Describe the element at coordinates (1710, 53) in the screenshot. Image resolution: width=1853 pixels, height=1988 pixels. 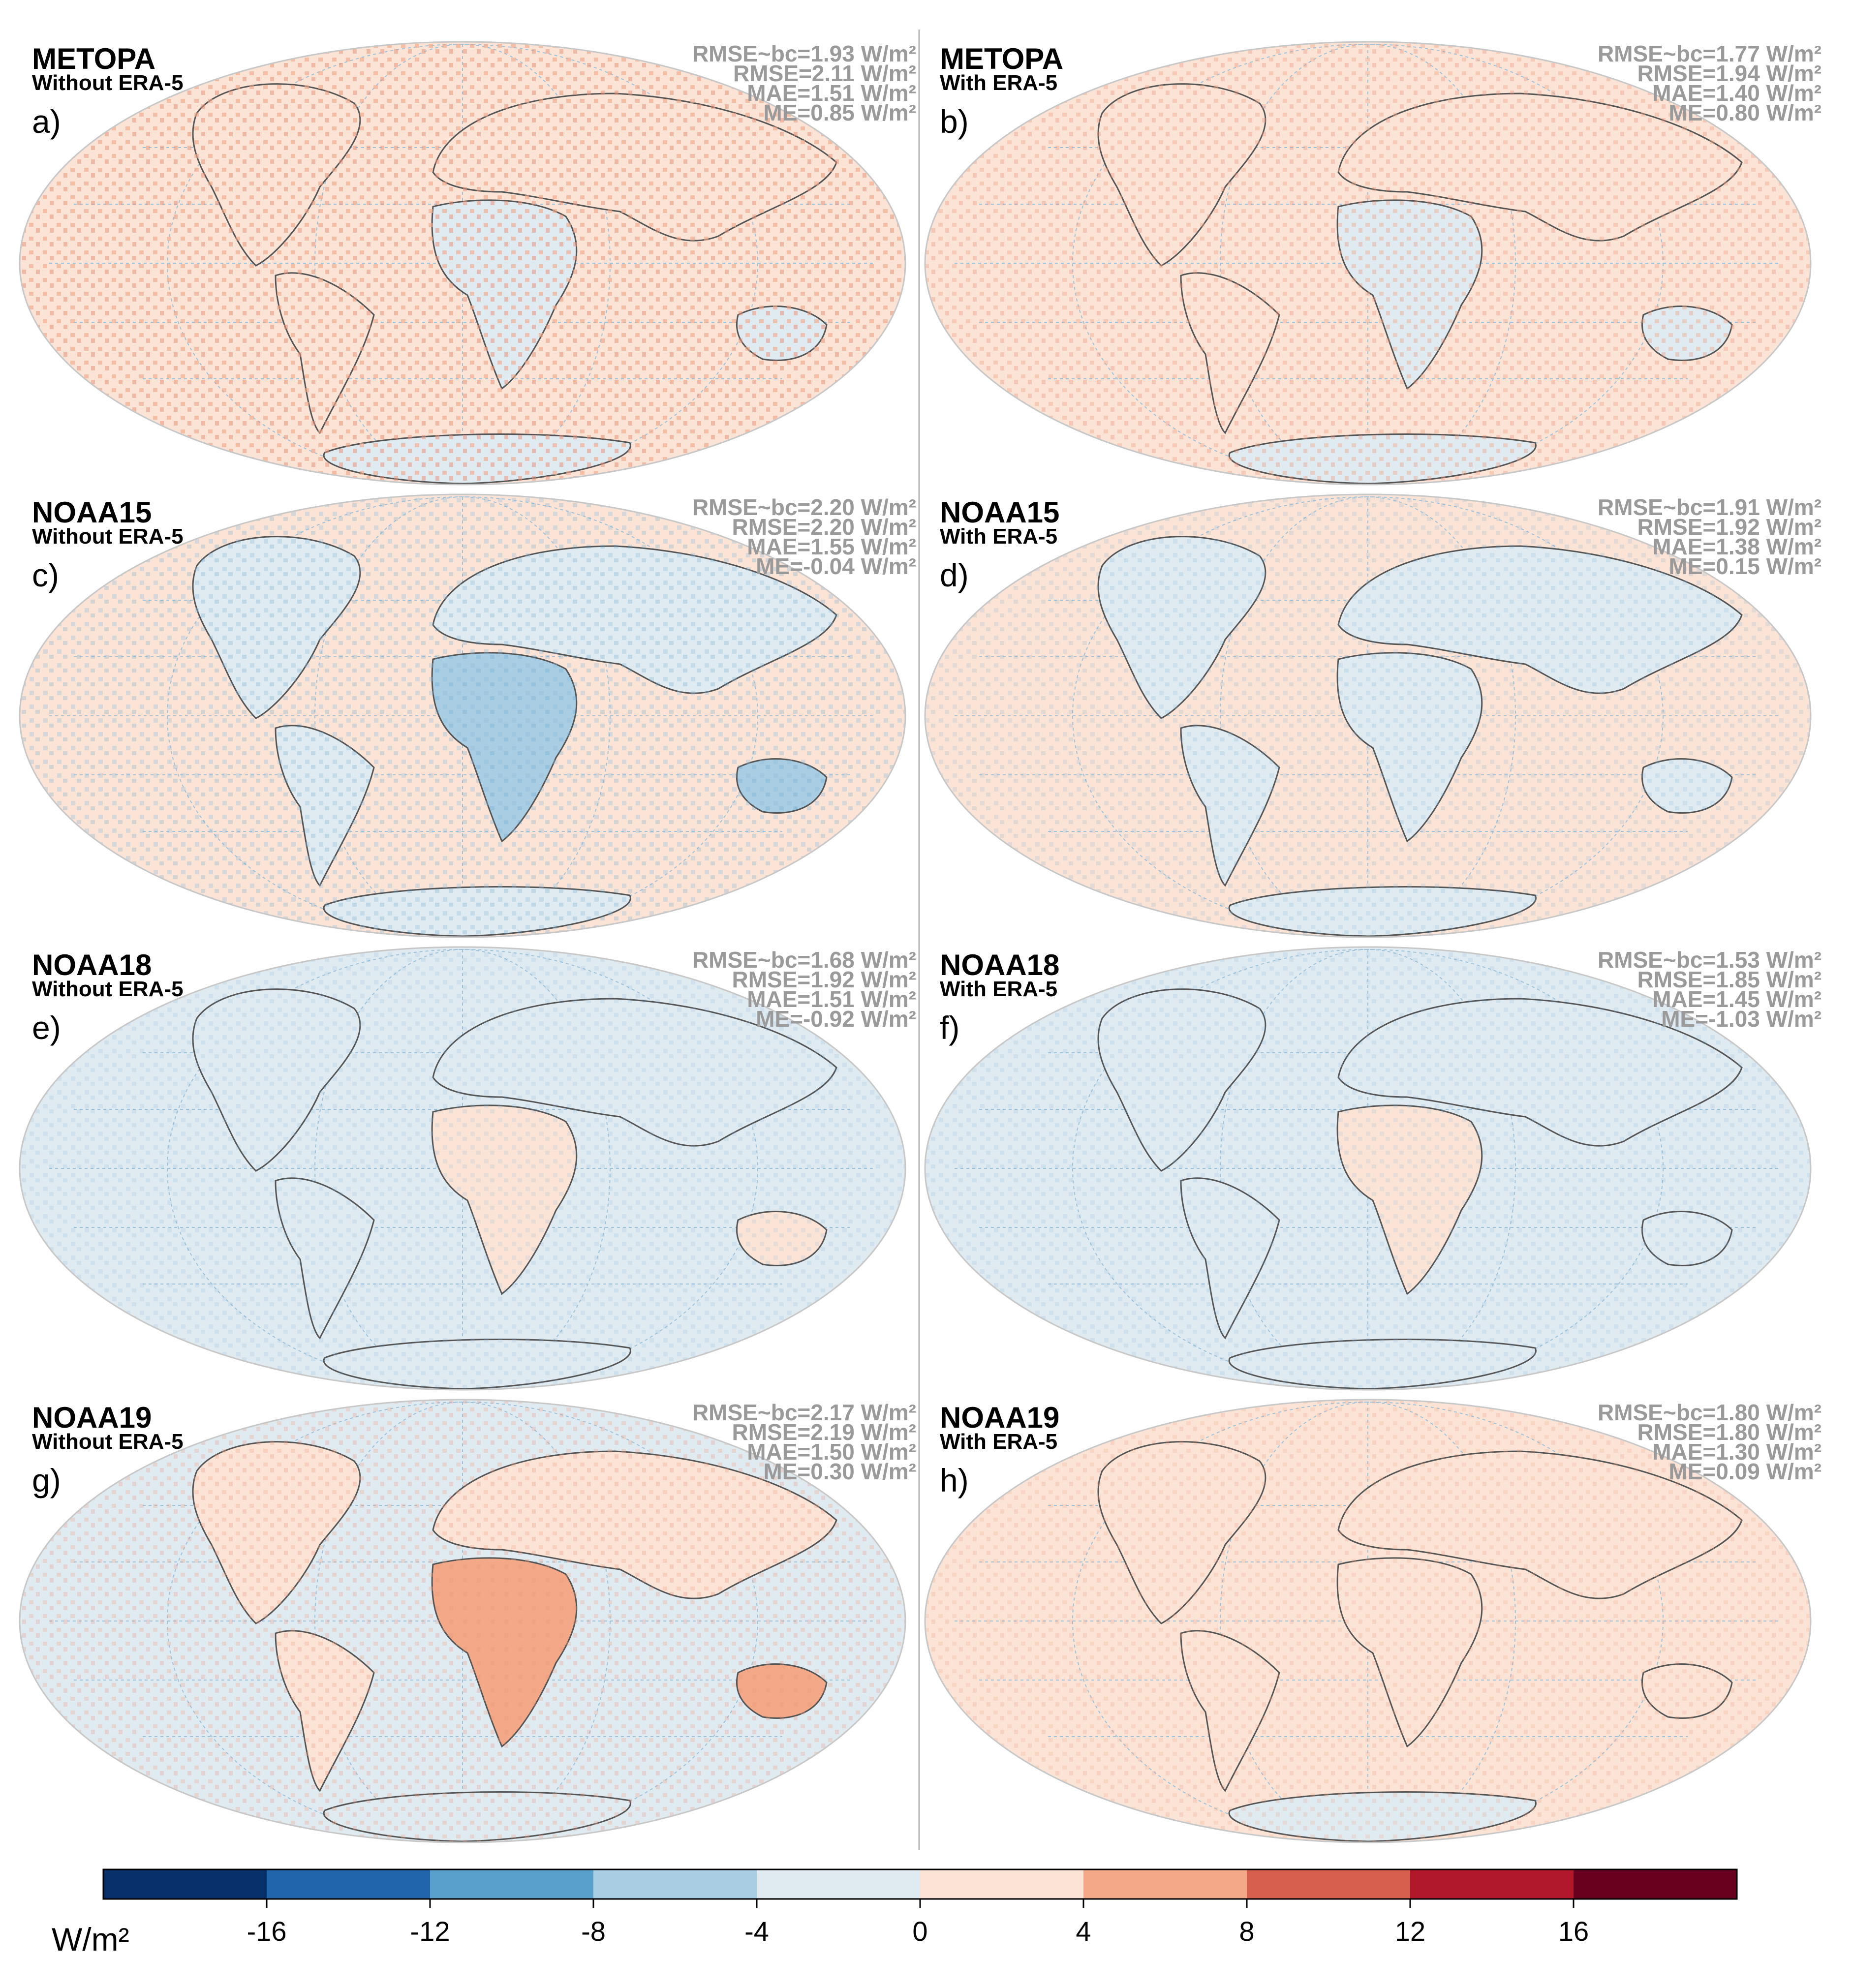
I see `stat-rmse-bc: RMSE~bc=1.77 W/m²` at that location.